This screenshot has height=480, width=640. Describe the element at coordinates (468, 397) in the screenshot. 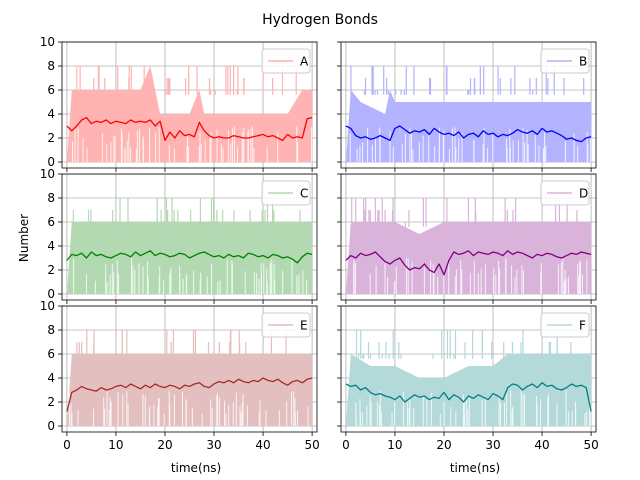

I see `series-line-f` at that location.